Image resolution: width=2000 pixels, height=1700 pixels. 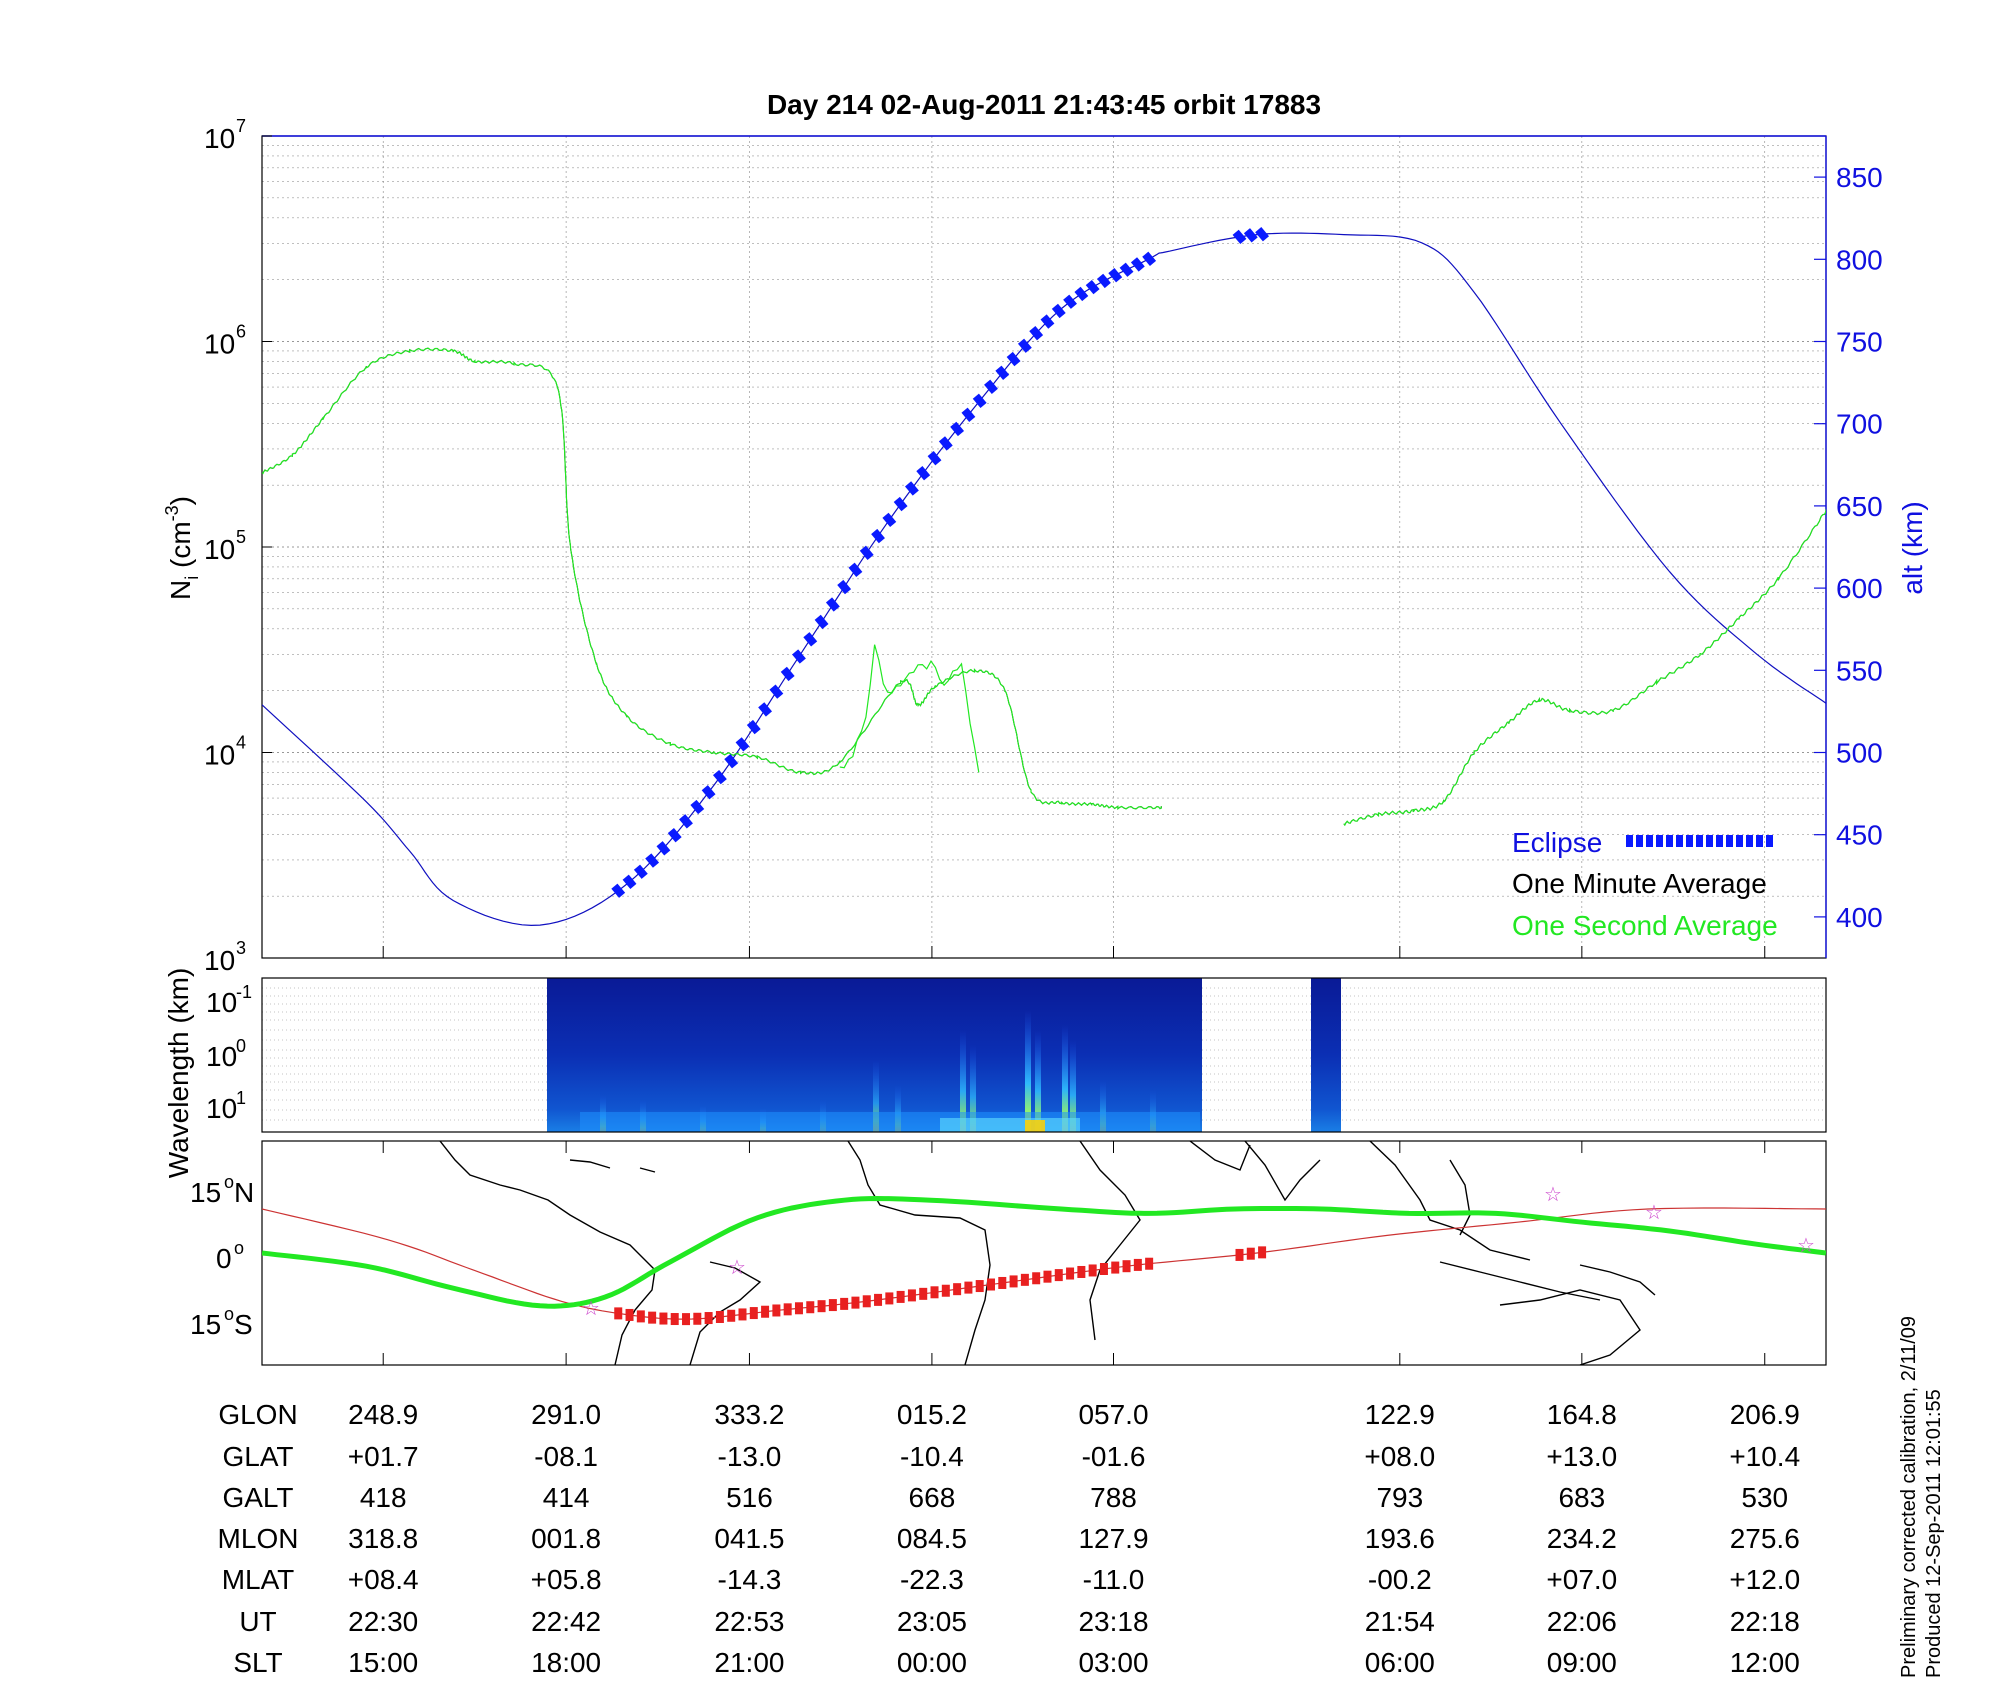 I want to click on table-cell: 248.9, so click(x=383, y=1414).